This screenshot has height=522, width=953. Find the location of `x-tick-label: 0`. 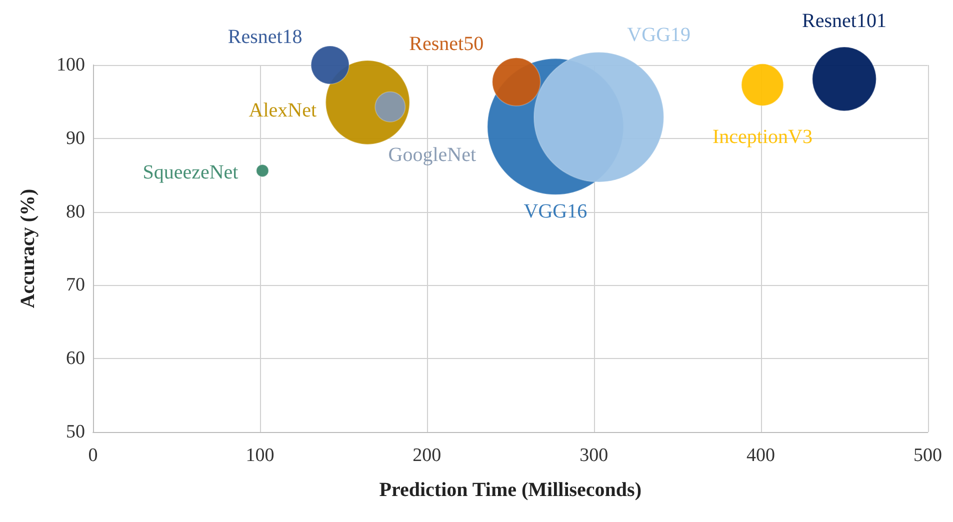

x-tick-label: 0 is located at coordinates (93, 455).